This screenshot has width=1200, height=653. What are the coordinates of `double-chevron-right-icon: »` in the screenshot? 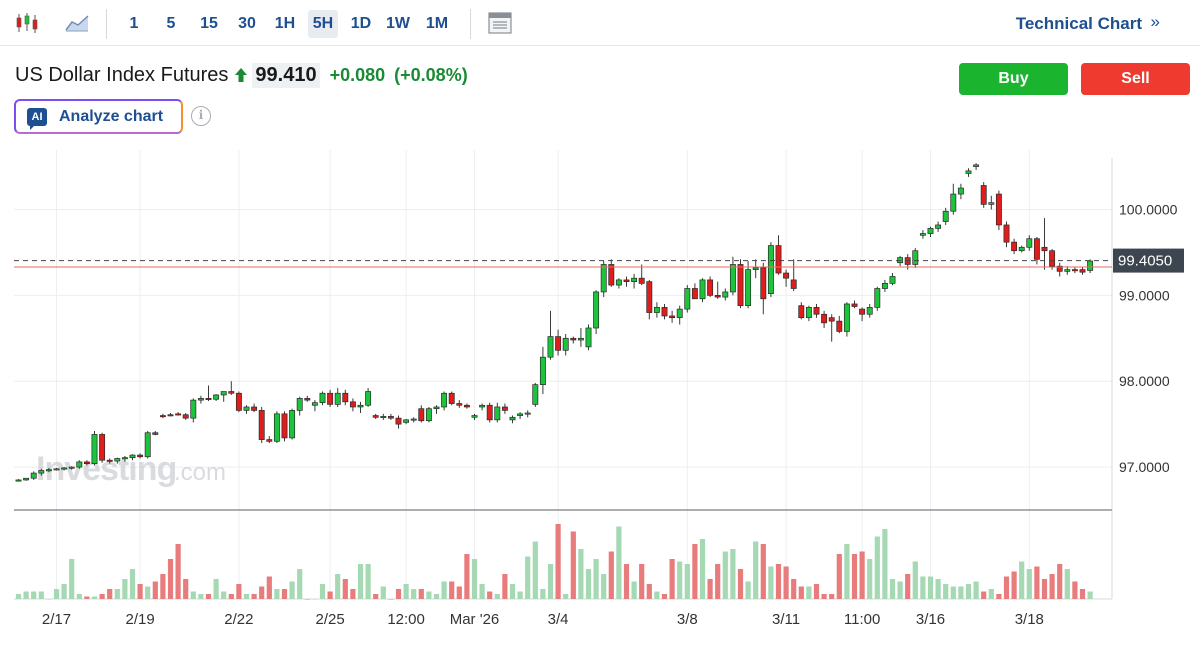 It's located at (1155, 21).